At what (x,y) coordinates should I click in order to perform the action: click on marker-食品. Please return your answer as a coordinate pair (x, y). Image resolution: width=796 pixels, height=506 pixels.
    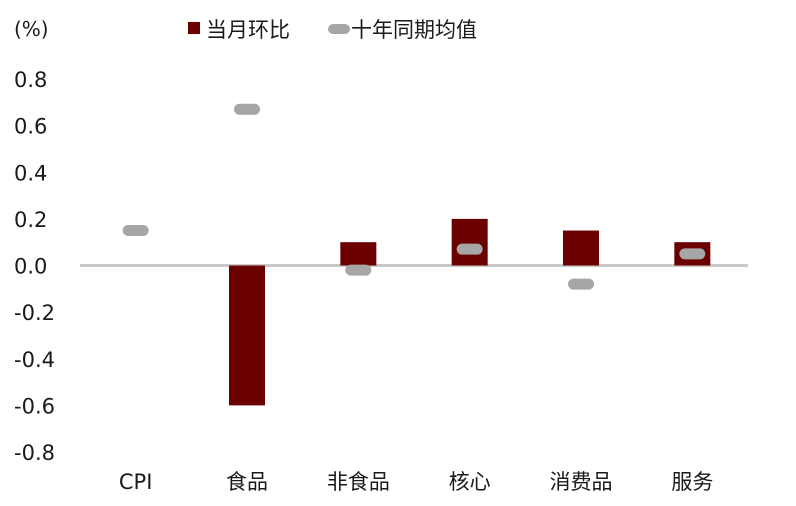
    Looking at the image, I should click on (247, 109).